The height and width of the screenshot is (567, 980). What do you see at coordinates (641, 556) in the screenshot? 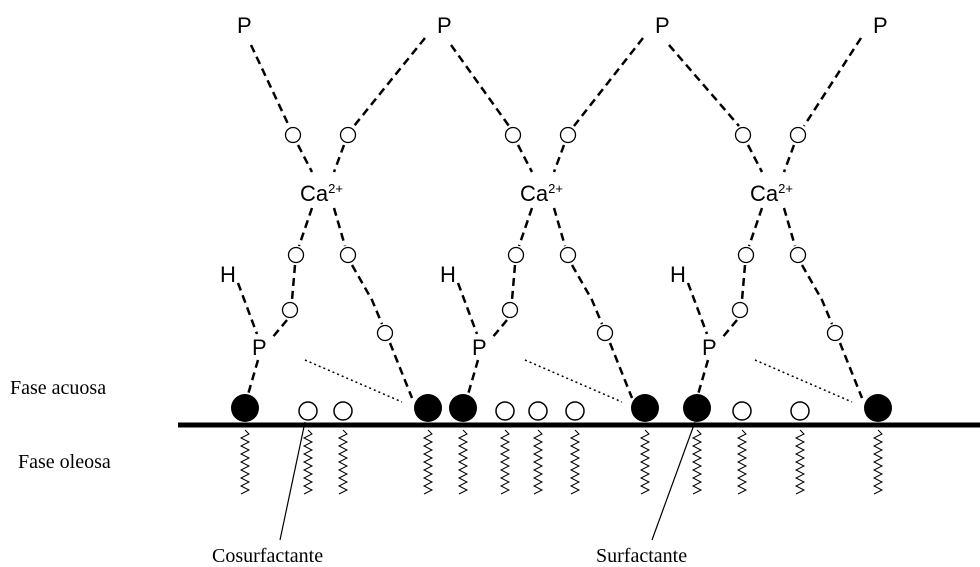
I see `callout-label: Surfactante` at bounding box center [641, 556].